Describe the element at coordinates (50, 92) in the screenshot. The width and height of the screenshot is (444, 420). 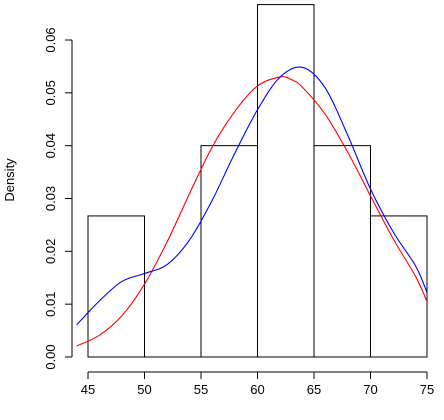
I see `y-tick-label: 0.05` at that location.